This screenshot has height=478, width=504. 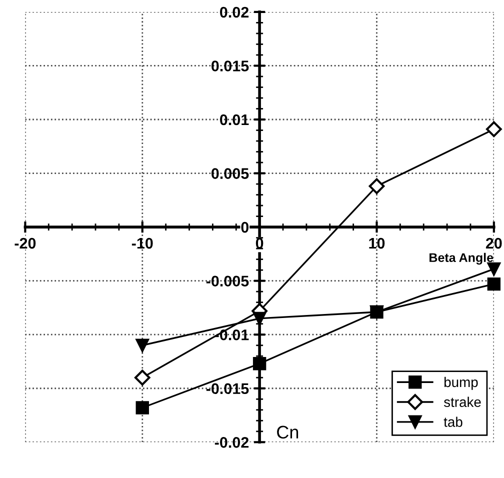 What do you see at coordinates (453, 421) in the screenshot?
I see `legend-label: tab` at bounding box center [453, 421].